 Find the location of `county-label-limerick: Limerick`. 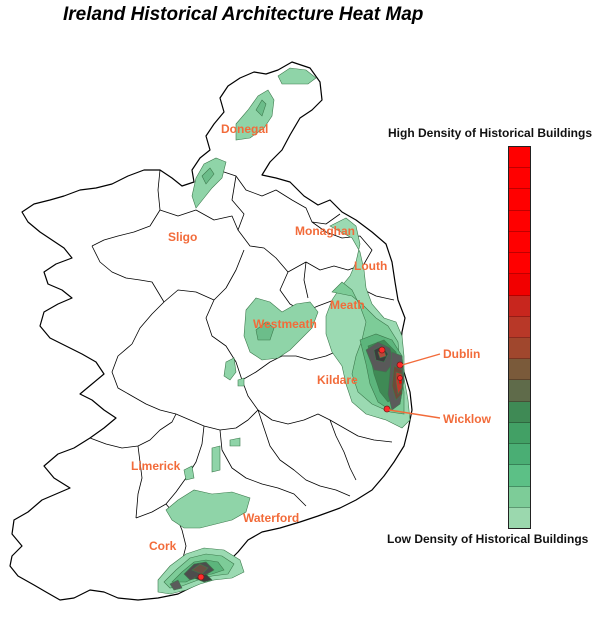

county-label-limerick: Limerick is located at coordinates (156, 466).